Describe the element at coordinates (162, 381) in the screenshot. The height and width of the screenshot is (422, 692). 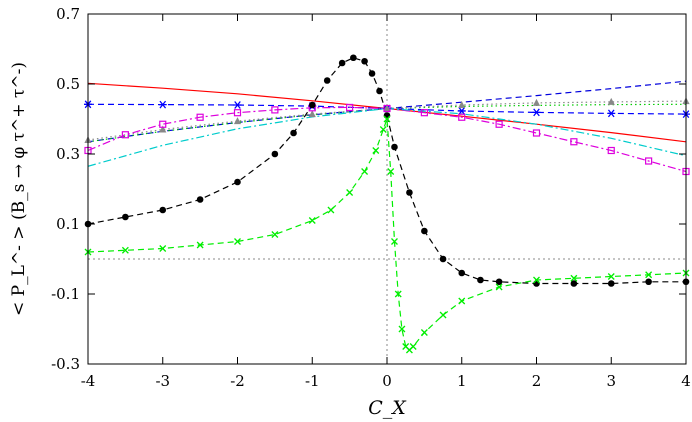
I see `x-tick-label: -3` at that location.